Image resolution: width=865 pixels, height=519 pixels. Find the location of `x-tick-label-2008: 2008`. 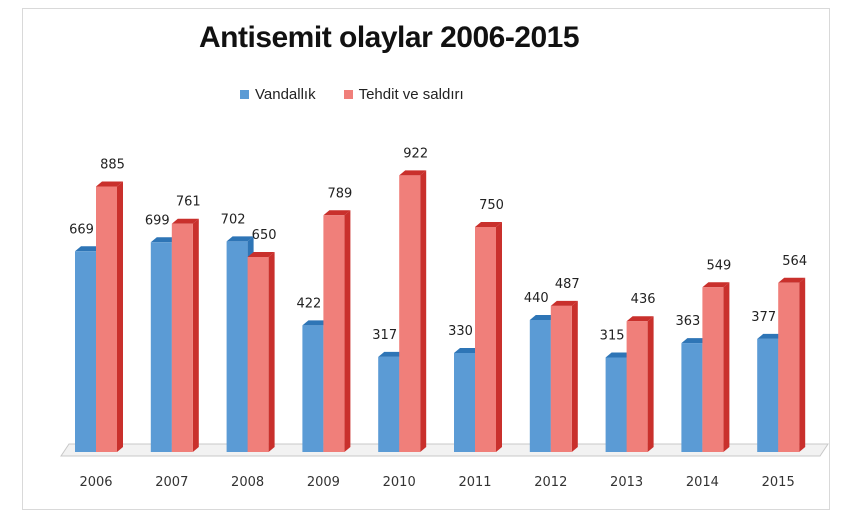

x-tick-label-2008: 2008 is located at coordinates (247, 482).